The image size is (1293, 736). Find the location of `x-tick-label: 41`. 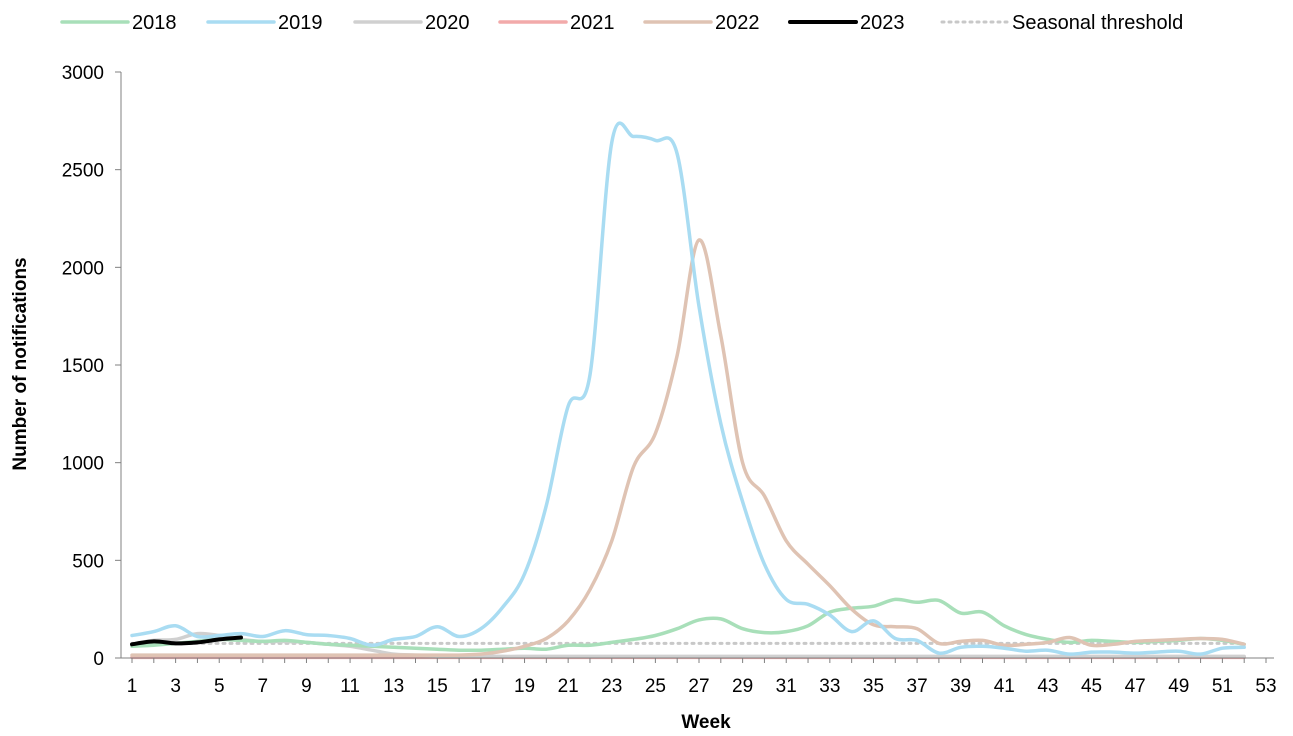

x-tick-label: 41 is located at coordinates (1004, 686).